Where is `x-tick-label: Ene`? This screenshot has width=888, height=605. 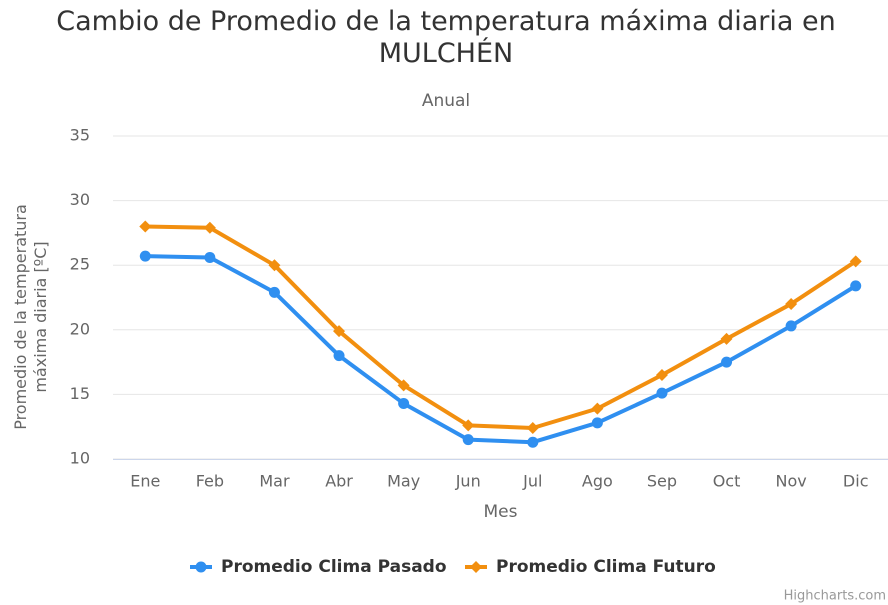 x-tick-label: Ene is located at coordinates (145, 481).